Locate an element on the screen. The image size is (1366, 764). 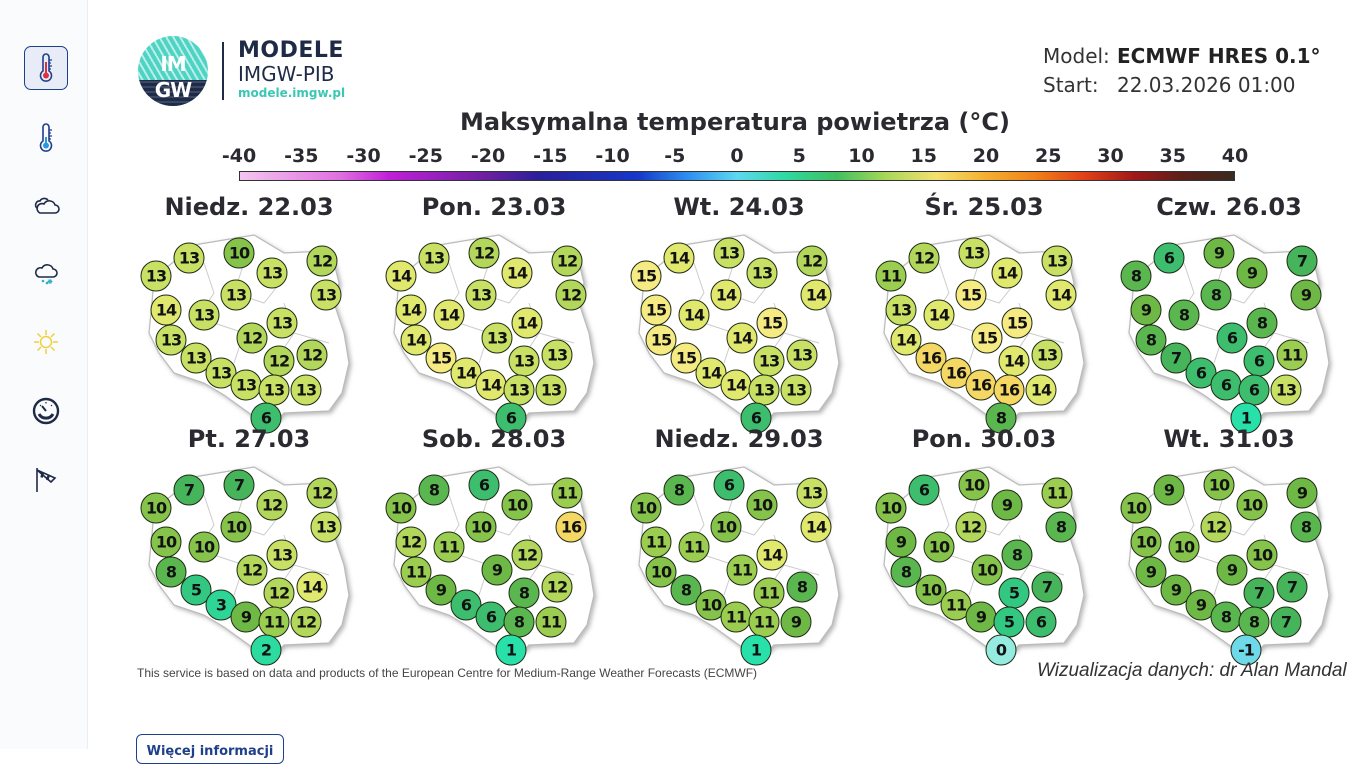
day-title: Niedz. 29.03 is located at coordinates (739, 439).